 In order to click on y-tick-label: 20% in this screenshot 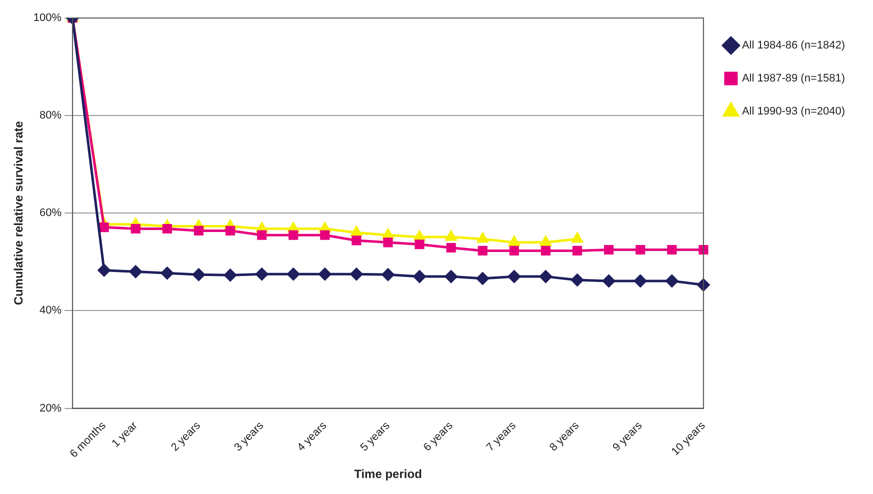, I will do `click(51, 408)`.